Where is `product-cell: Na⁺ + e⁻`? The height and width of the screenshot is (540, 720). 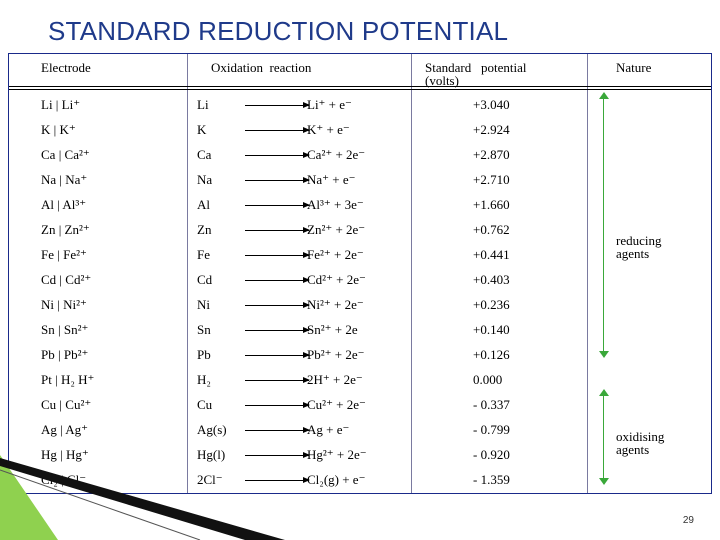
product-cell: Na⁺ + e⁻ is located at coordinates (331, 179).